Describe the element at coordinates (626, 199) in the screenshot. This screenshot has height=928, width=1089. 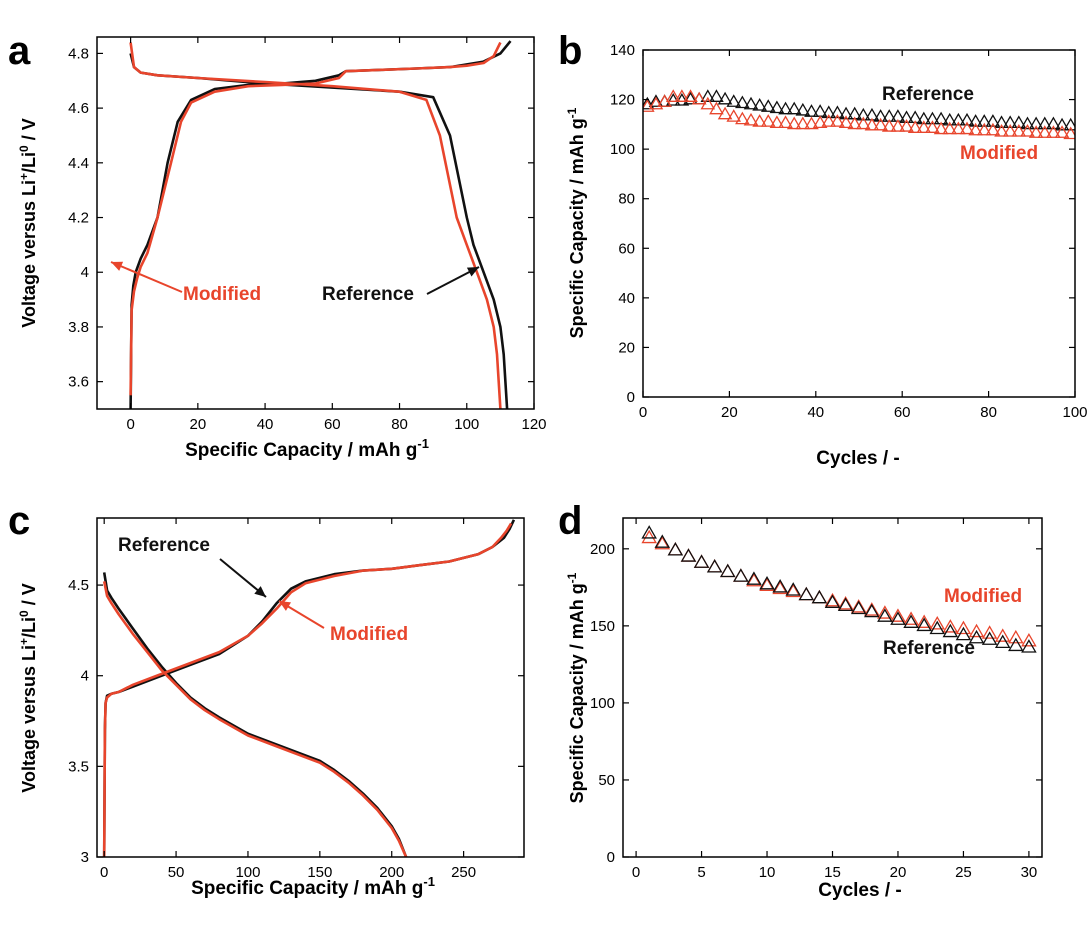
I see `y-tick-label: 80` at that location.